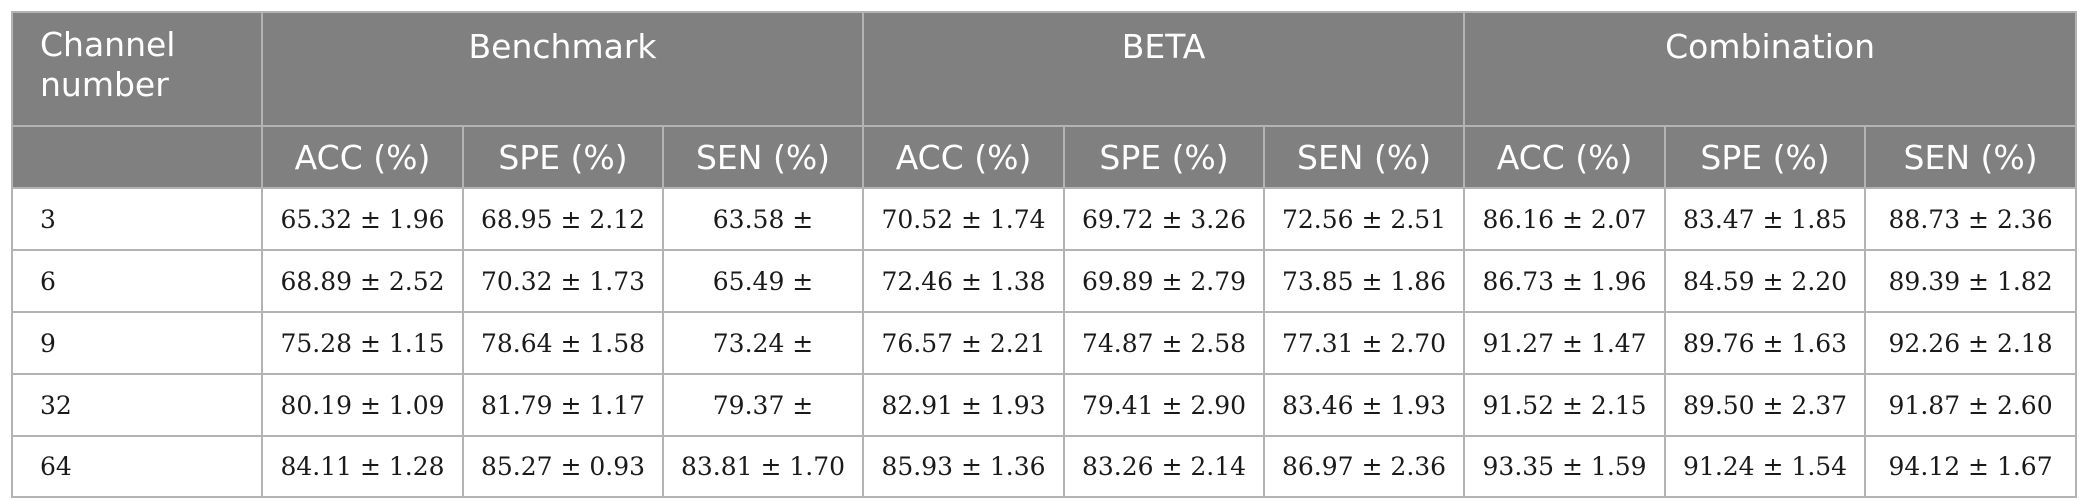 This screenshot has width=2087, height=501. I want to click on value-cell: 68.89 ± 2.52, so click(362, 281).